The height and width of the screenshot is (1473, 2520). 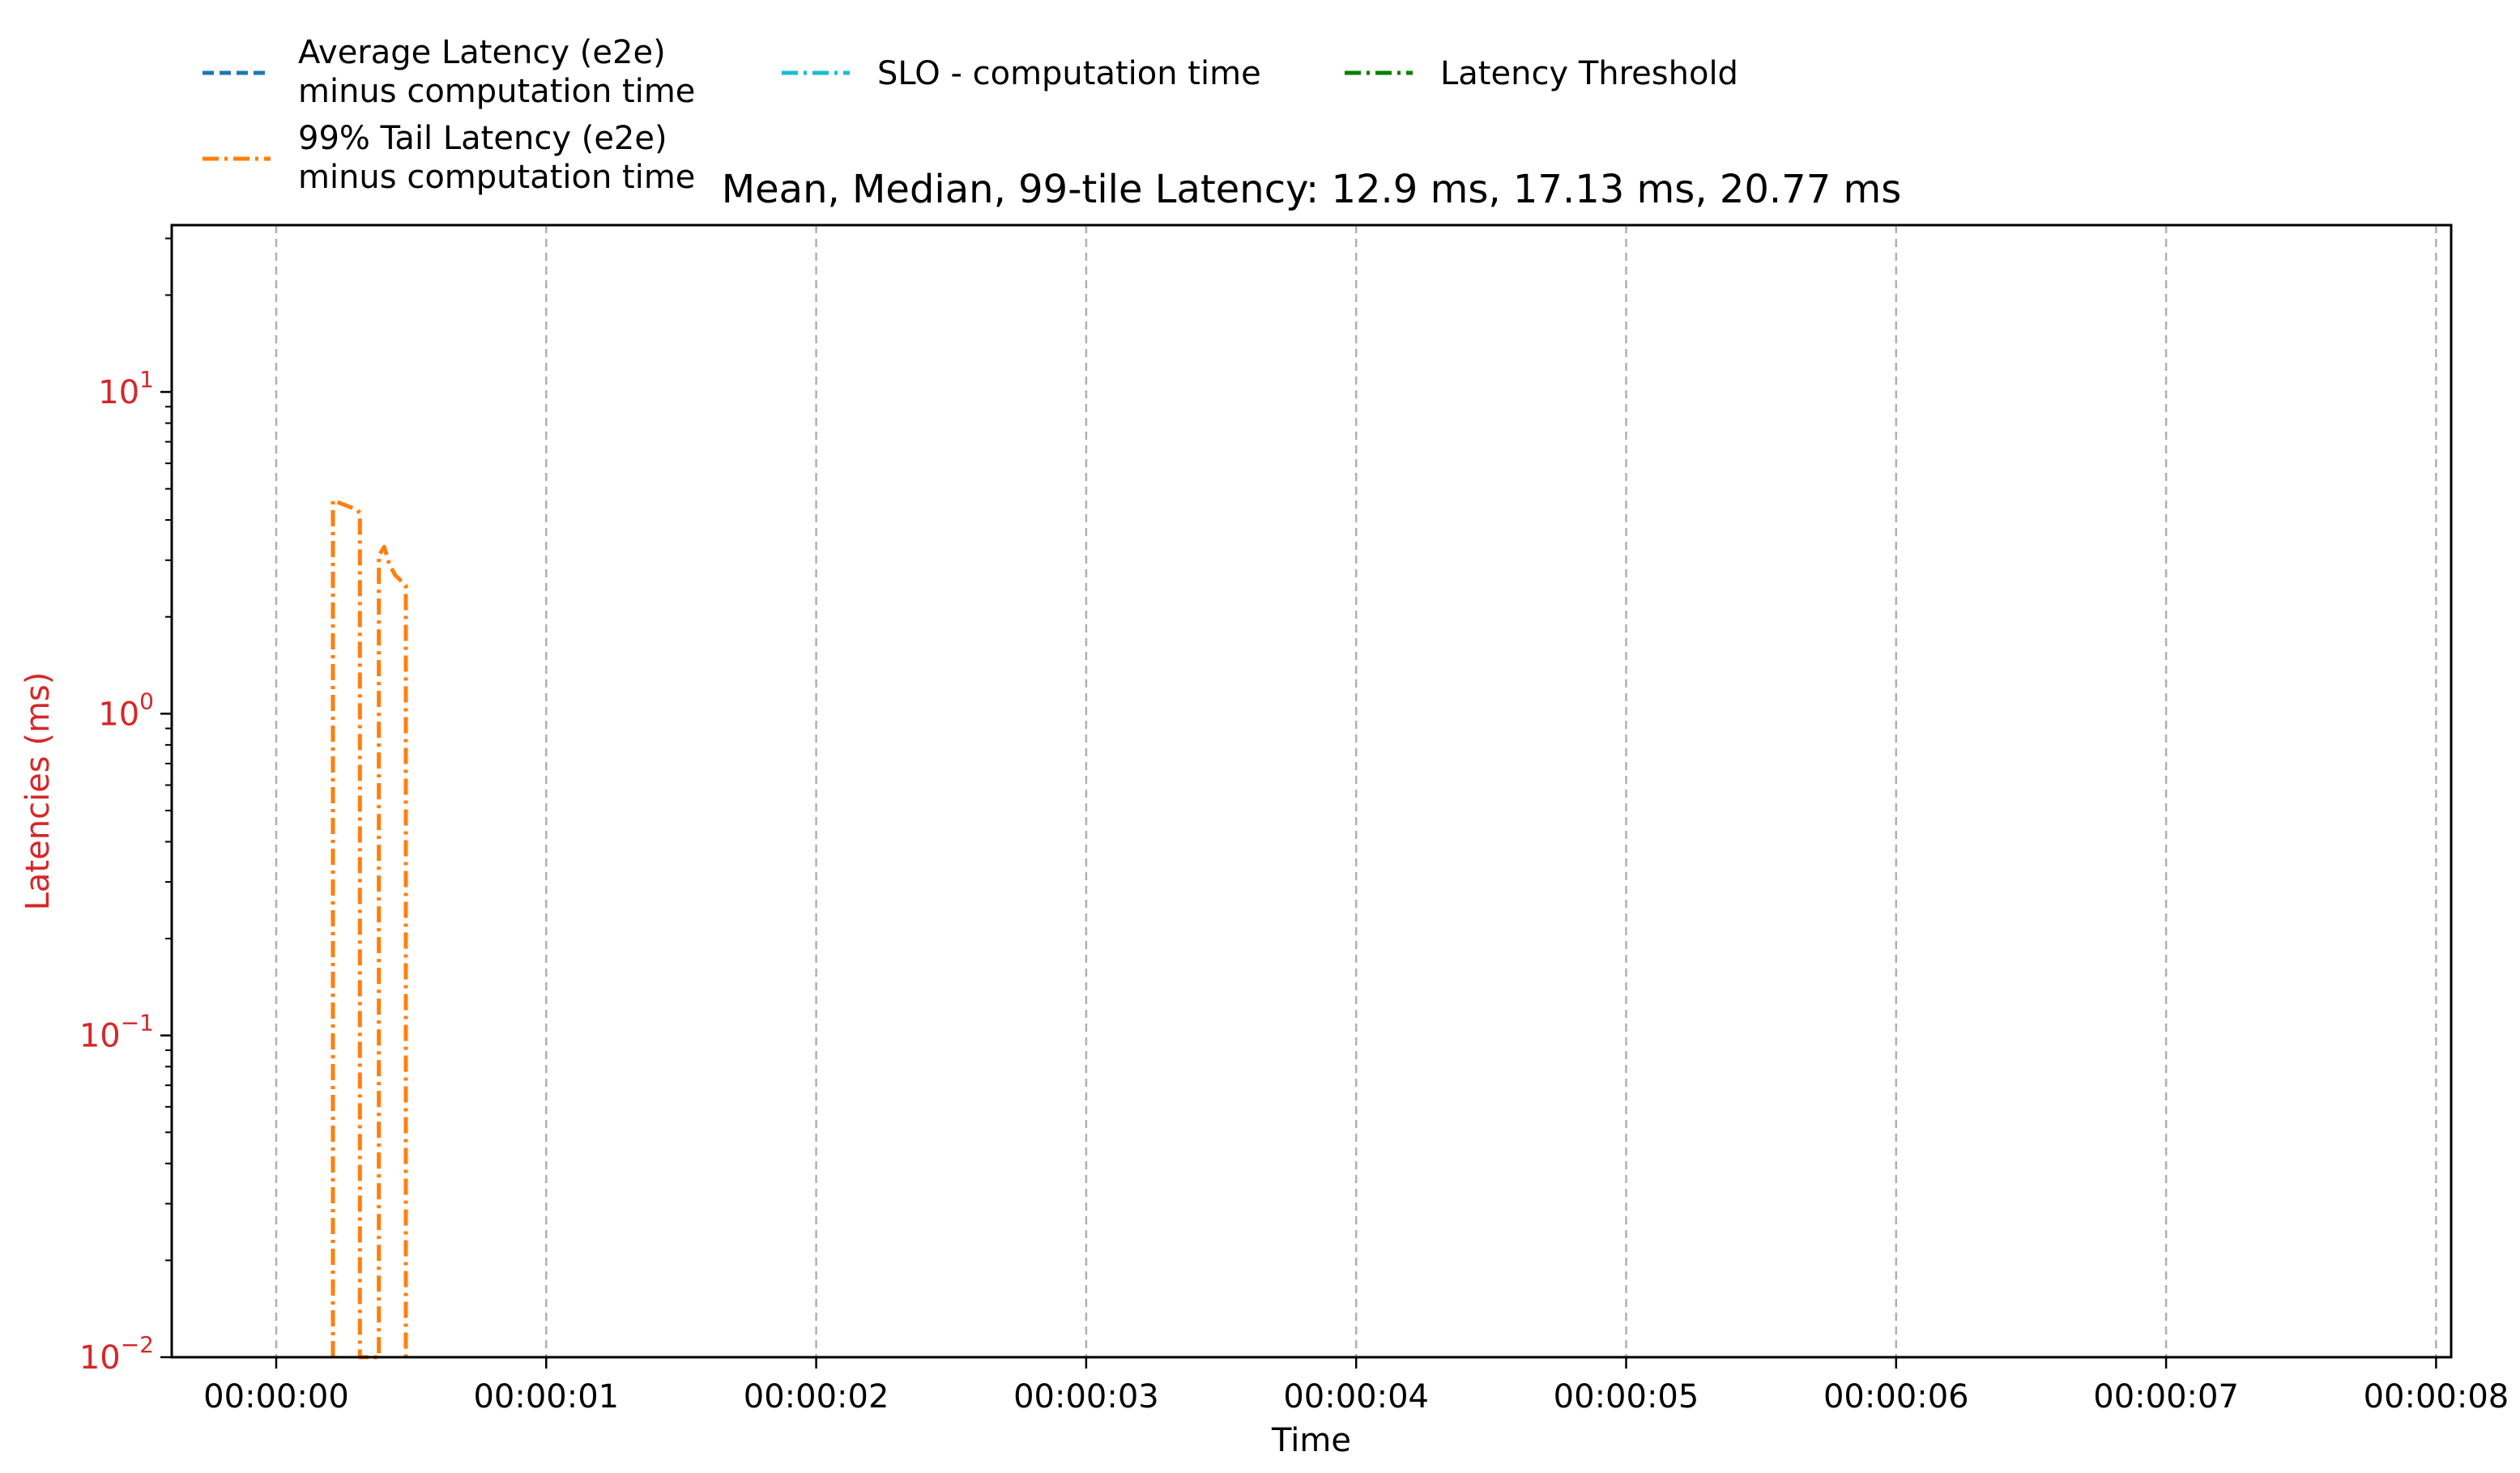 I want to click on legend-label-line: 99% Tail Latency (e2e), so click(x=482, y=139).